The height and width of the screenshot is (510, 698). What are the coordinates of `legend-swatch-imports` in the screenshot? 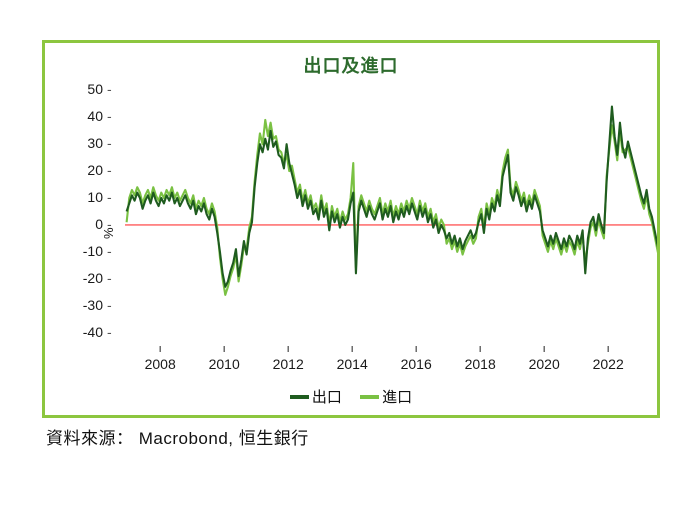 It's located at (370, 397).